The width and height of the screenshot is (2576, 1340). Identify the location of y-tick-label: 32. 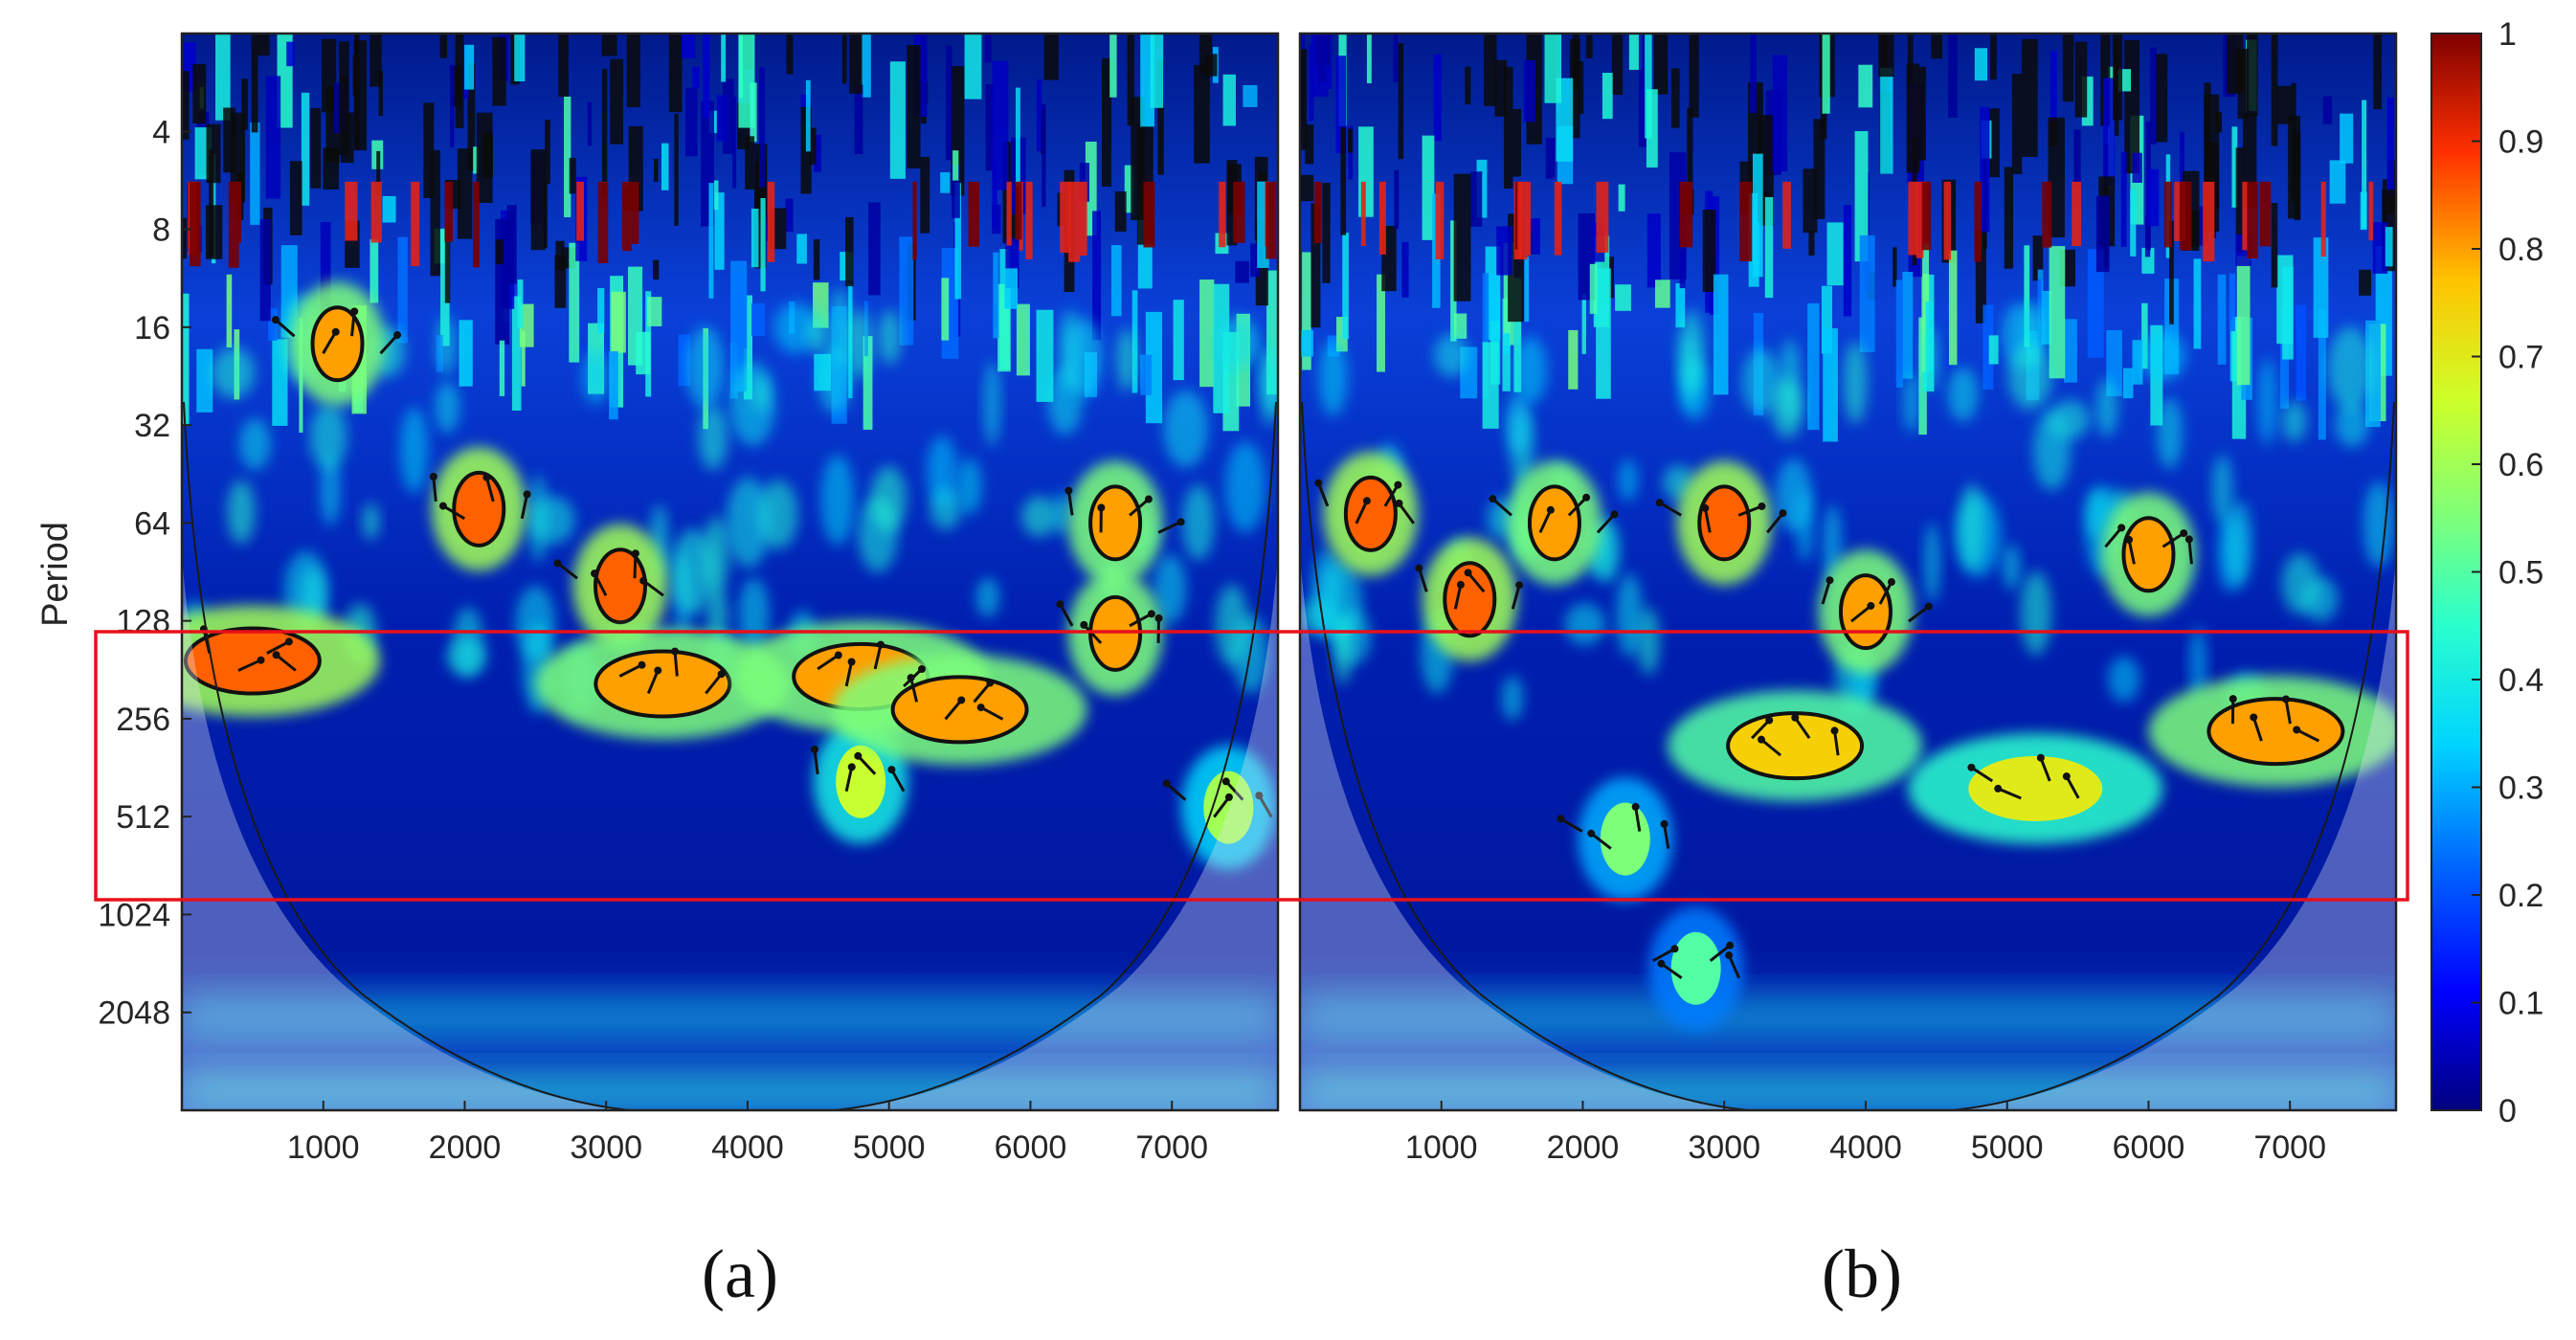
(152, 426).